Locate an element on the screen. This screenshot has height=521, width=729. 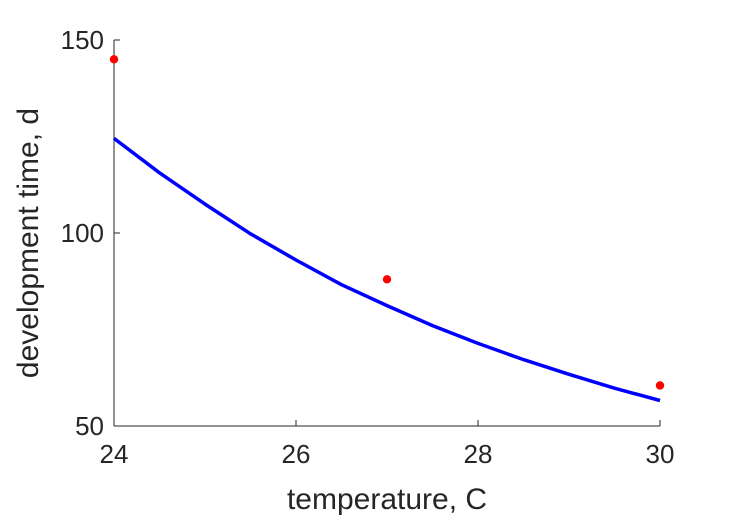
y-tick-label: 150 is located at coordinates (82, 40).